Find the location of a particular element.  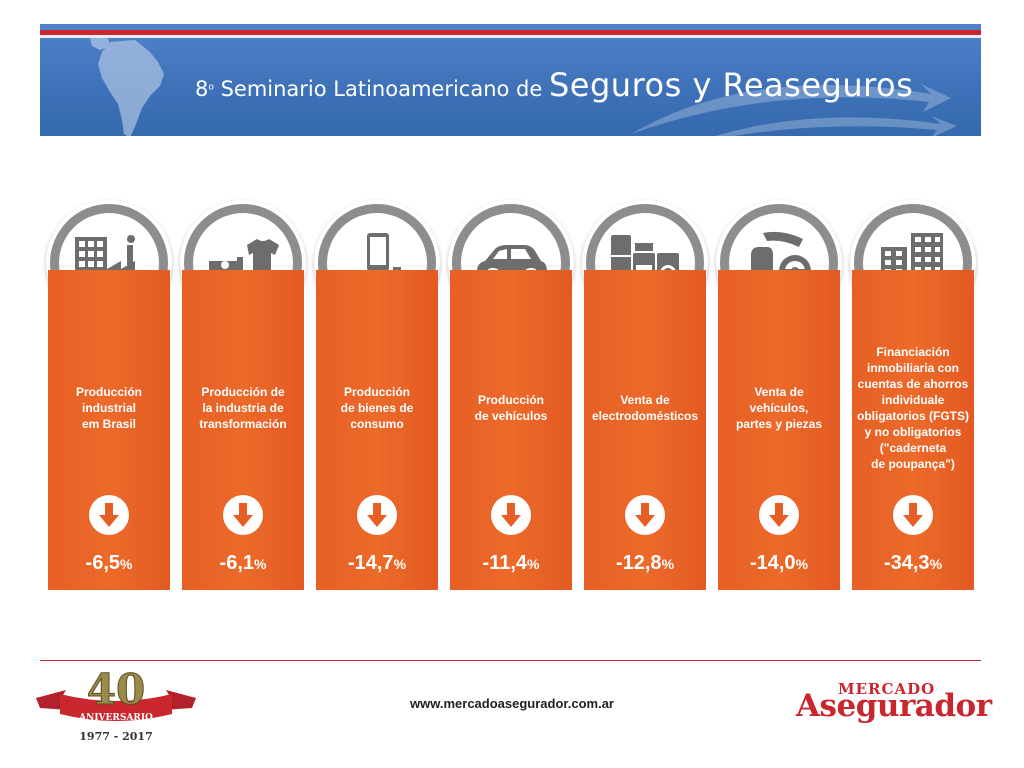

anniversary-ribbon-icon: 40 ANIVERSARIO is located at coordinates (116, 694).